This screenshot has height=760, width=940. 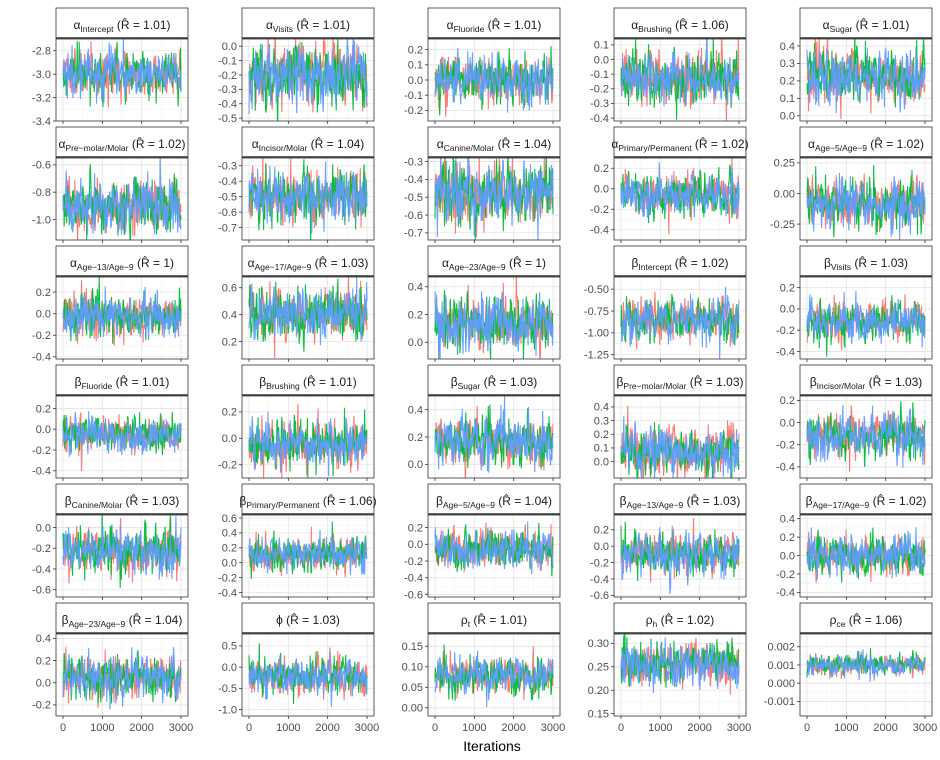 I want to click on rhat-label: (R̂ = 1.04), so click(x=335, y=143).